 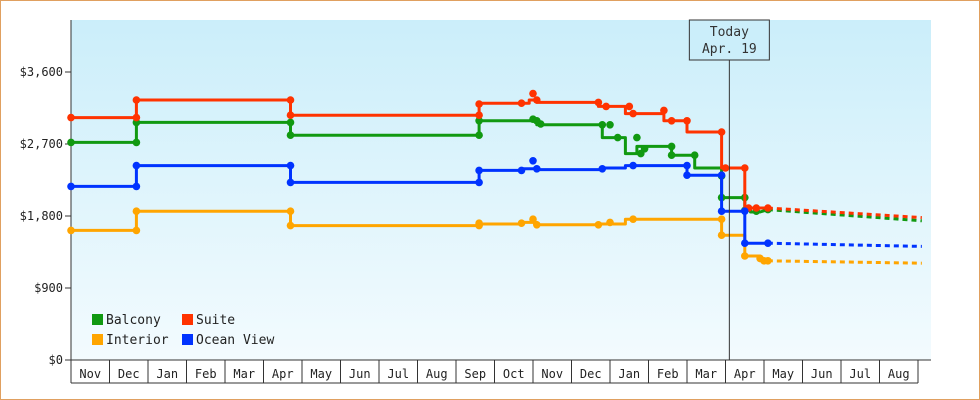 What do you see at coordinates (729, 32) in the screenshot?
I see `today-label: Today` at bounding box center [729, 32].